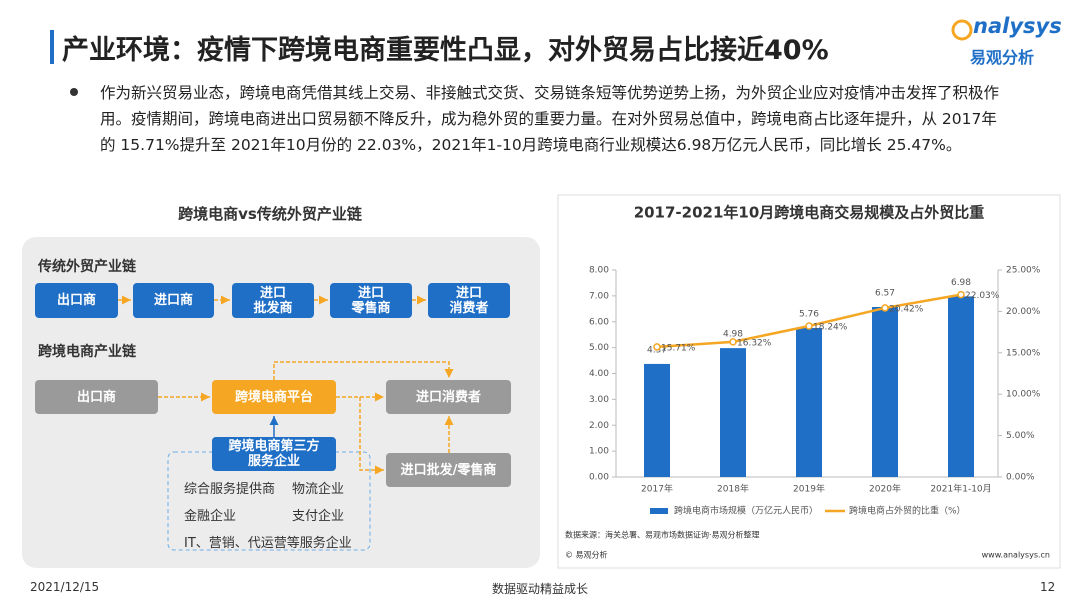  Describe the element at coordinates (270, 214) in the screenshot. I see `diagram-title: 跨境电商vs传统外贸产业链` at that location.